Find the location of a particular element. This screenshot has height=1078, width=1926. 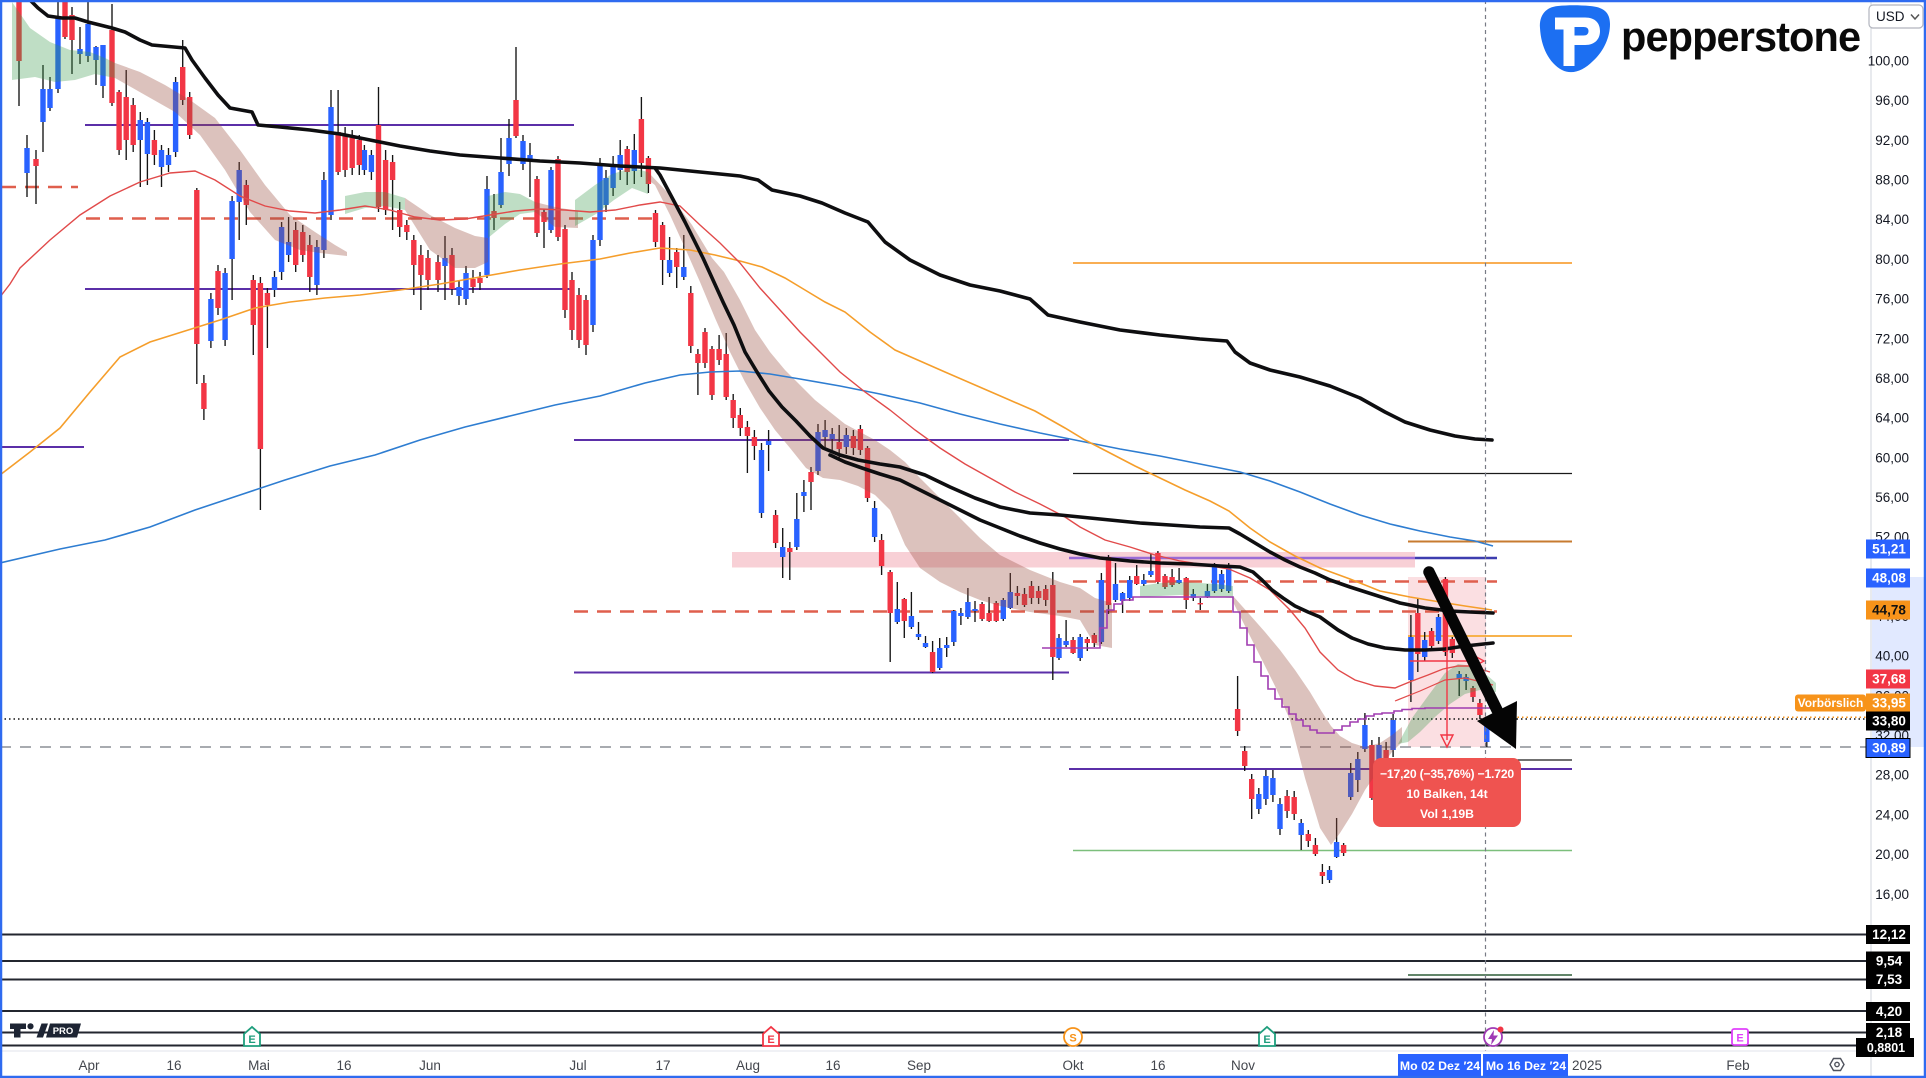

svg-text: Feb is located at coordinates (1737, 1065).